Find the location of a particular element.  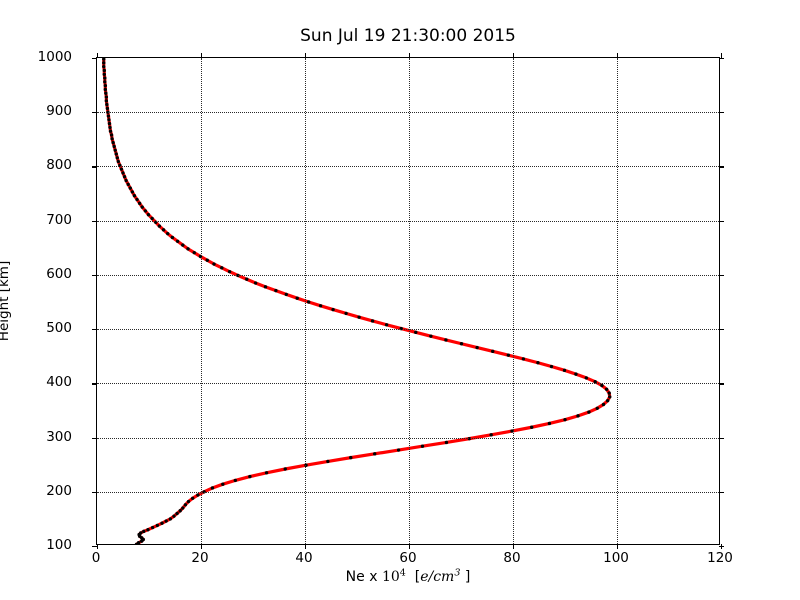

x-axis-title-base: 10 is located at coordinates (390, 577).